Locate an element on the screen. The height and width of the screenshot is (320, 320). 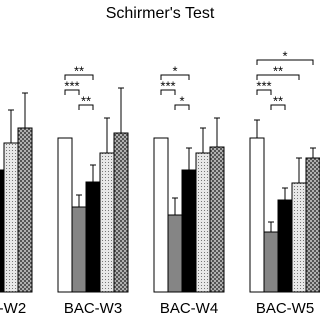
x-tick-label: BAC-W3 is located at coordinates (93, 308).